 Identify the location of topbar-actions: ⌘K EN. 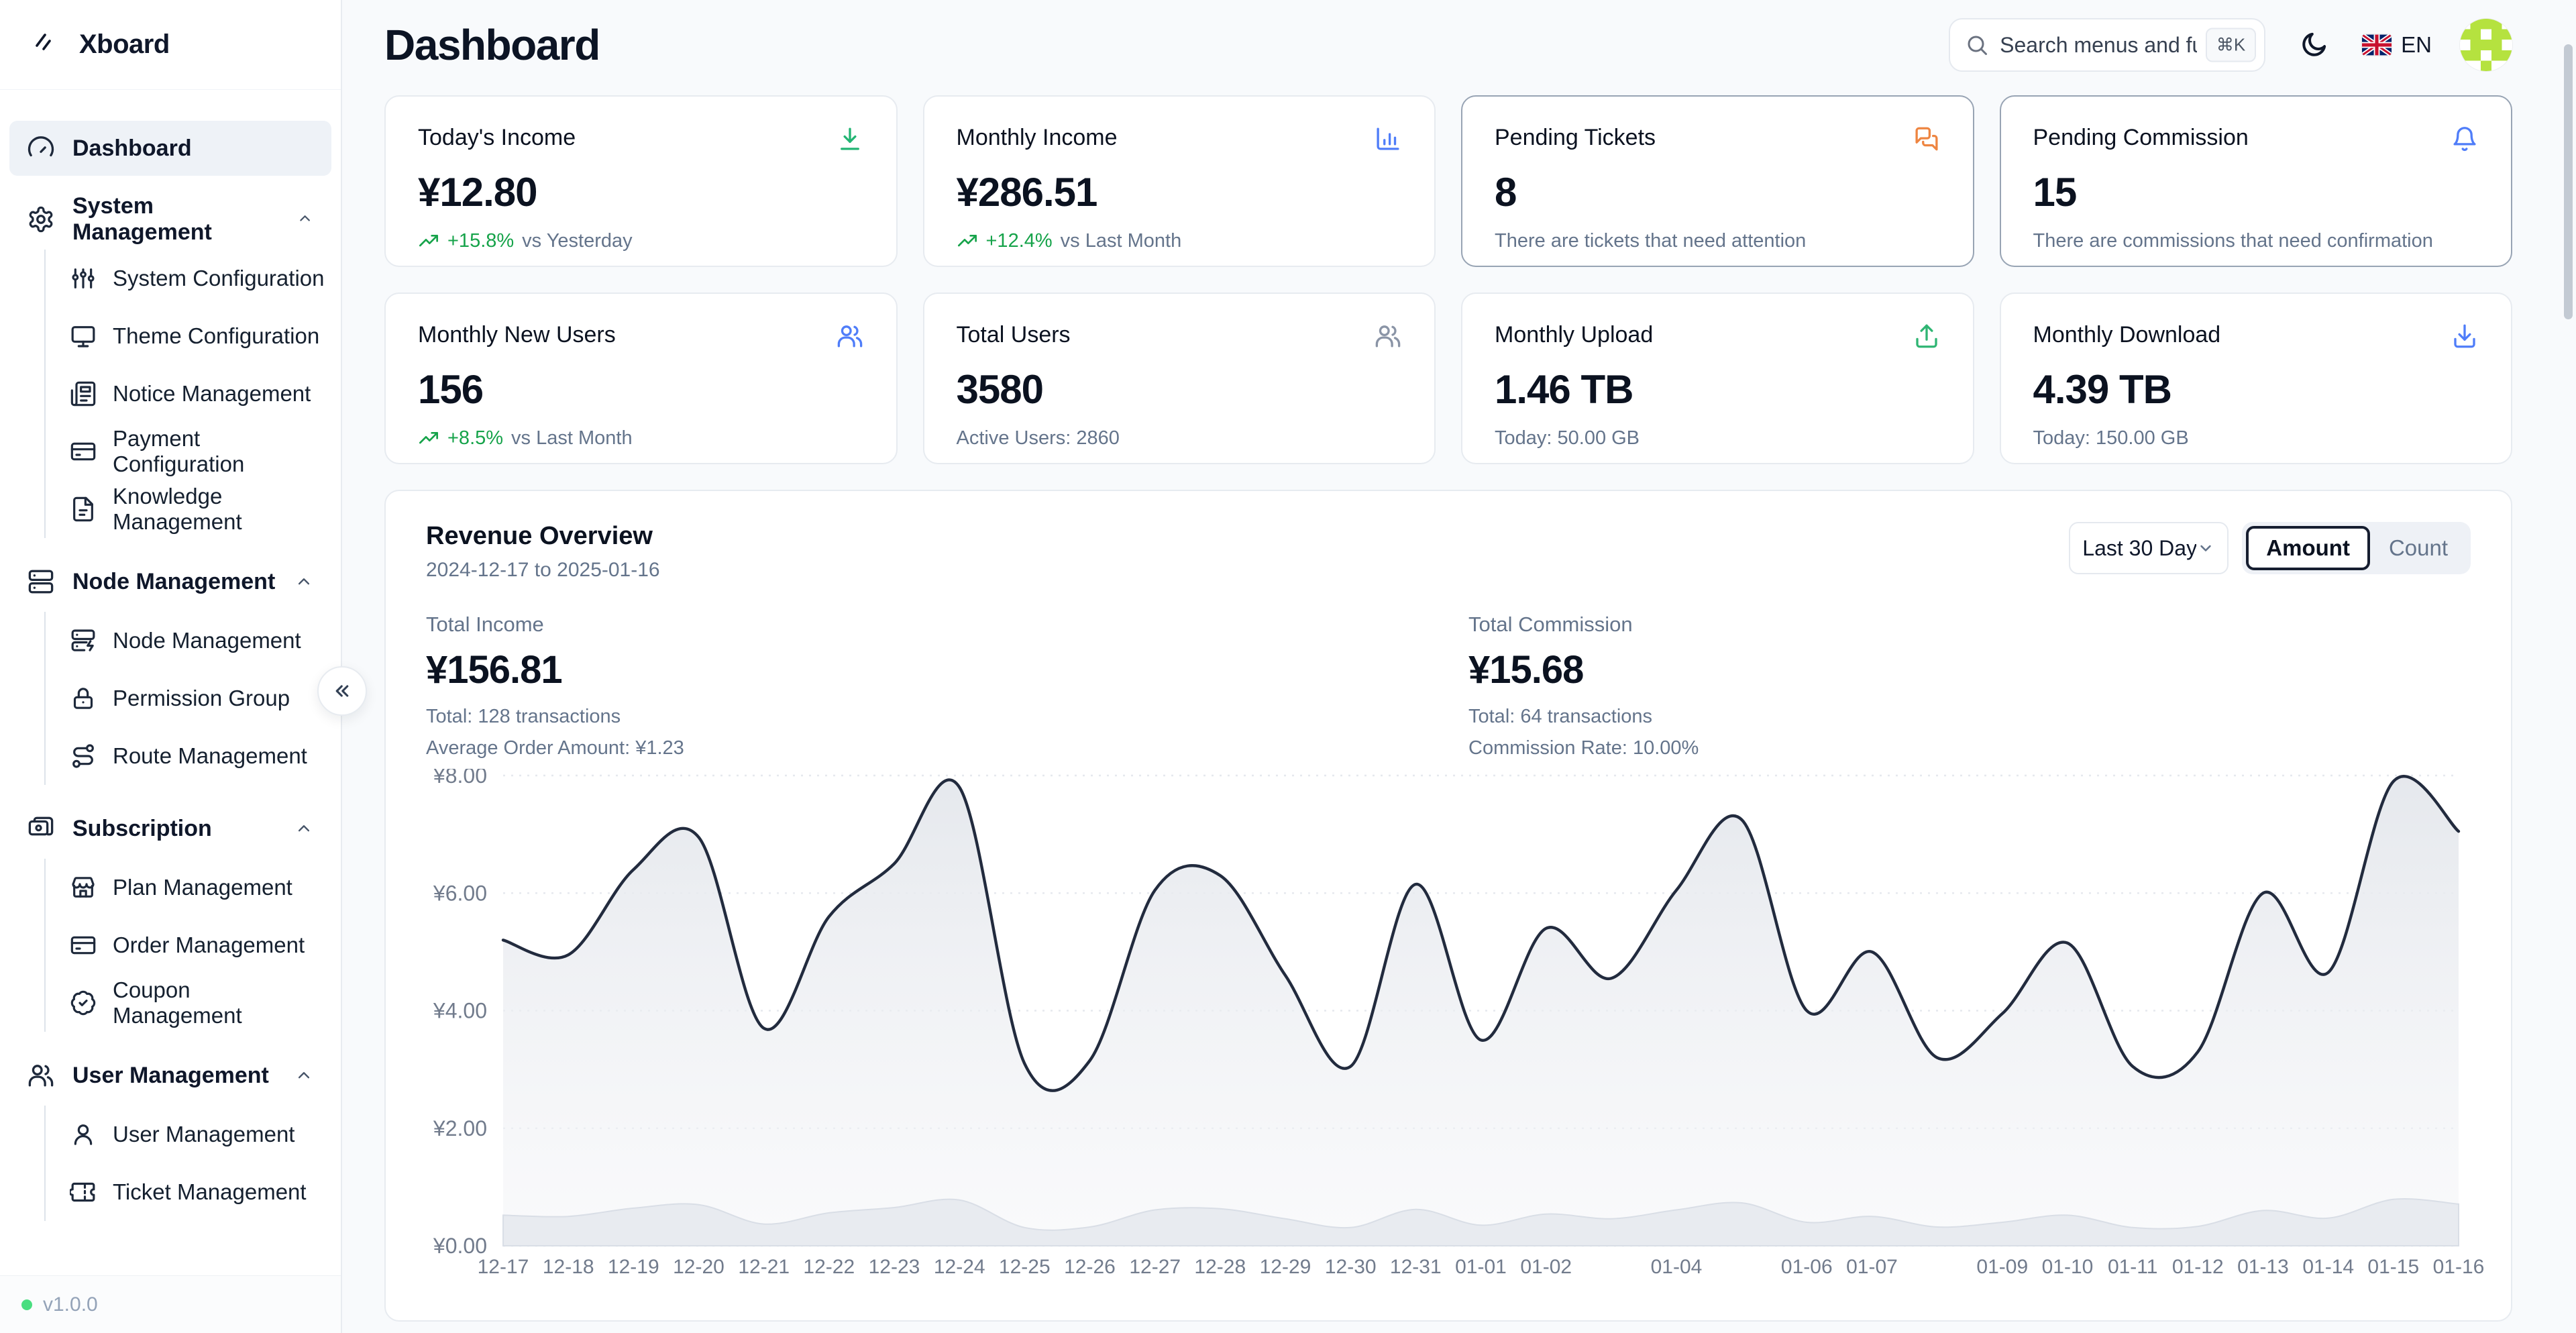
(2230, 45).